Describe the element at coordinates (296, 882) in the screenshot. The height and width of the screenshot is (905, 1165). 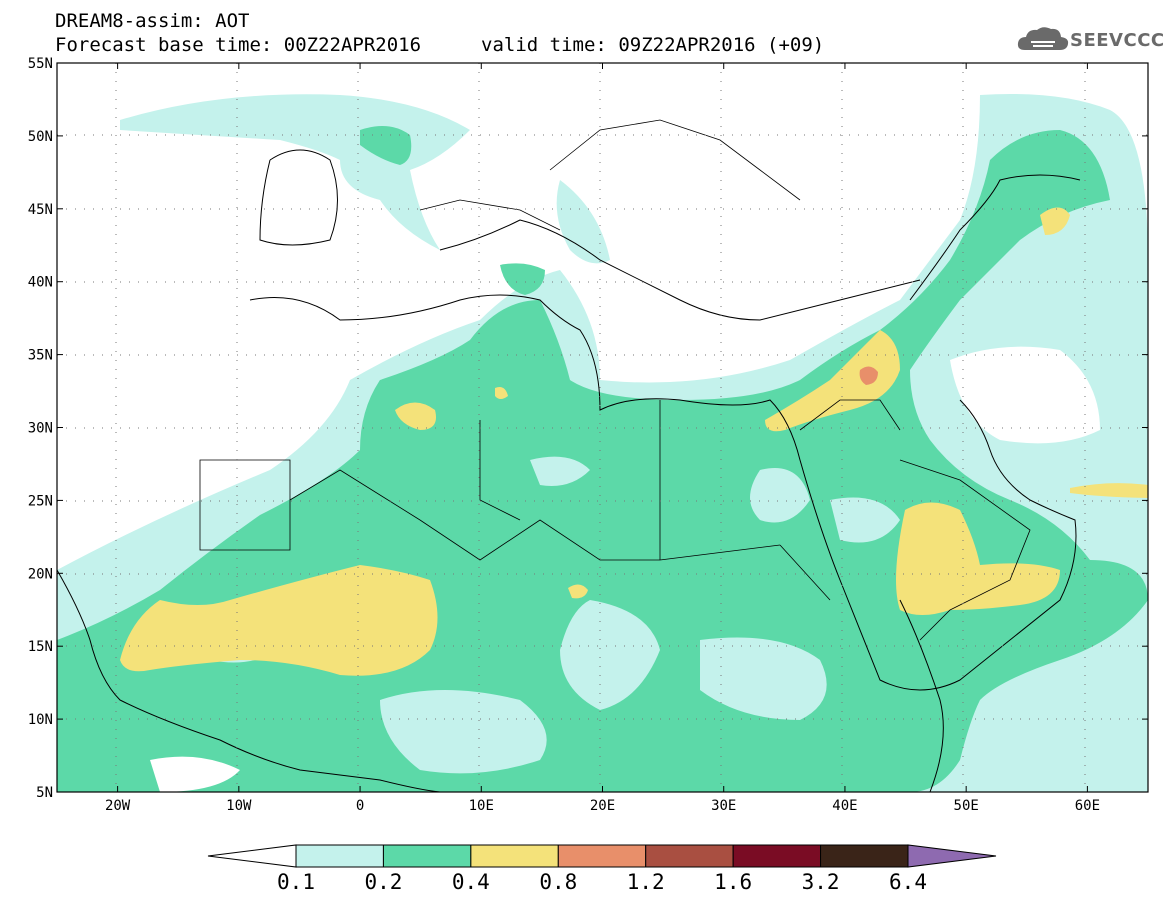
I see `colorbar-label: 0.1` at that location.